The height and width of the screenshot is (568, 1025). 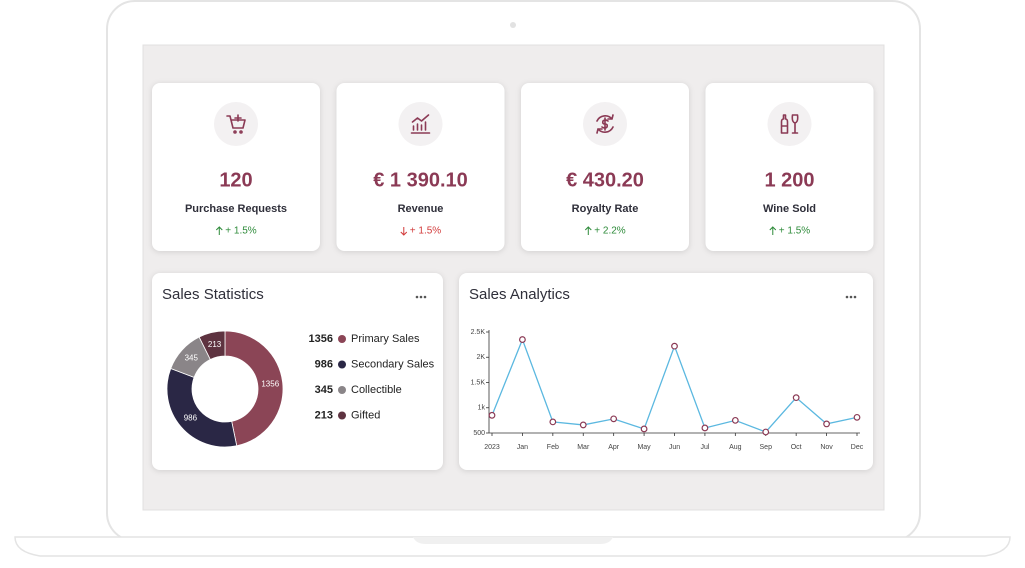 What do you see at coordinates (324, 415) in the screenshot?
I see `legend-value: 213` at bounding box center [324, 415].